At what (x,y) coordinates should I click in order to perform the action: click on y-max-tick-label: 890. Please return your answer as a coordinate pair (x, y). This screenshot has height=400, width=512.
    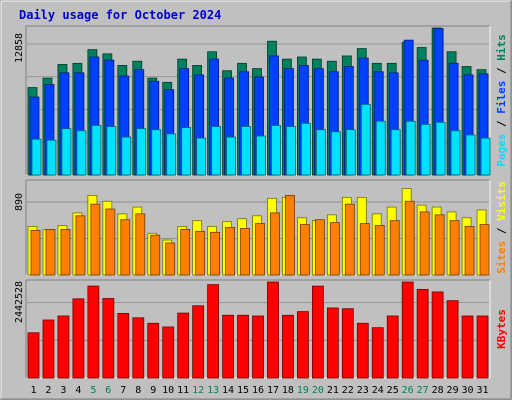
    Looking at the image, I should click on (19, 202).